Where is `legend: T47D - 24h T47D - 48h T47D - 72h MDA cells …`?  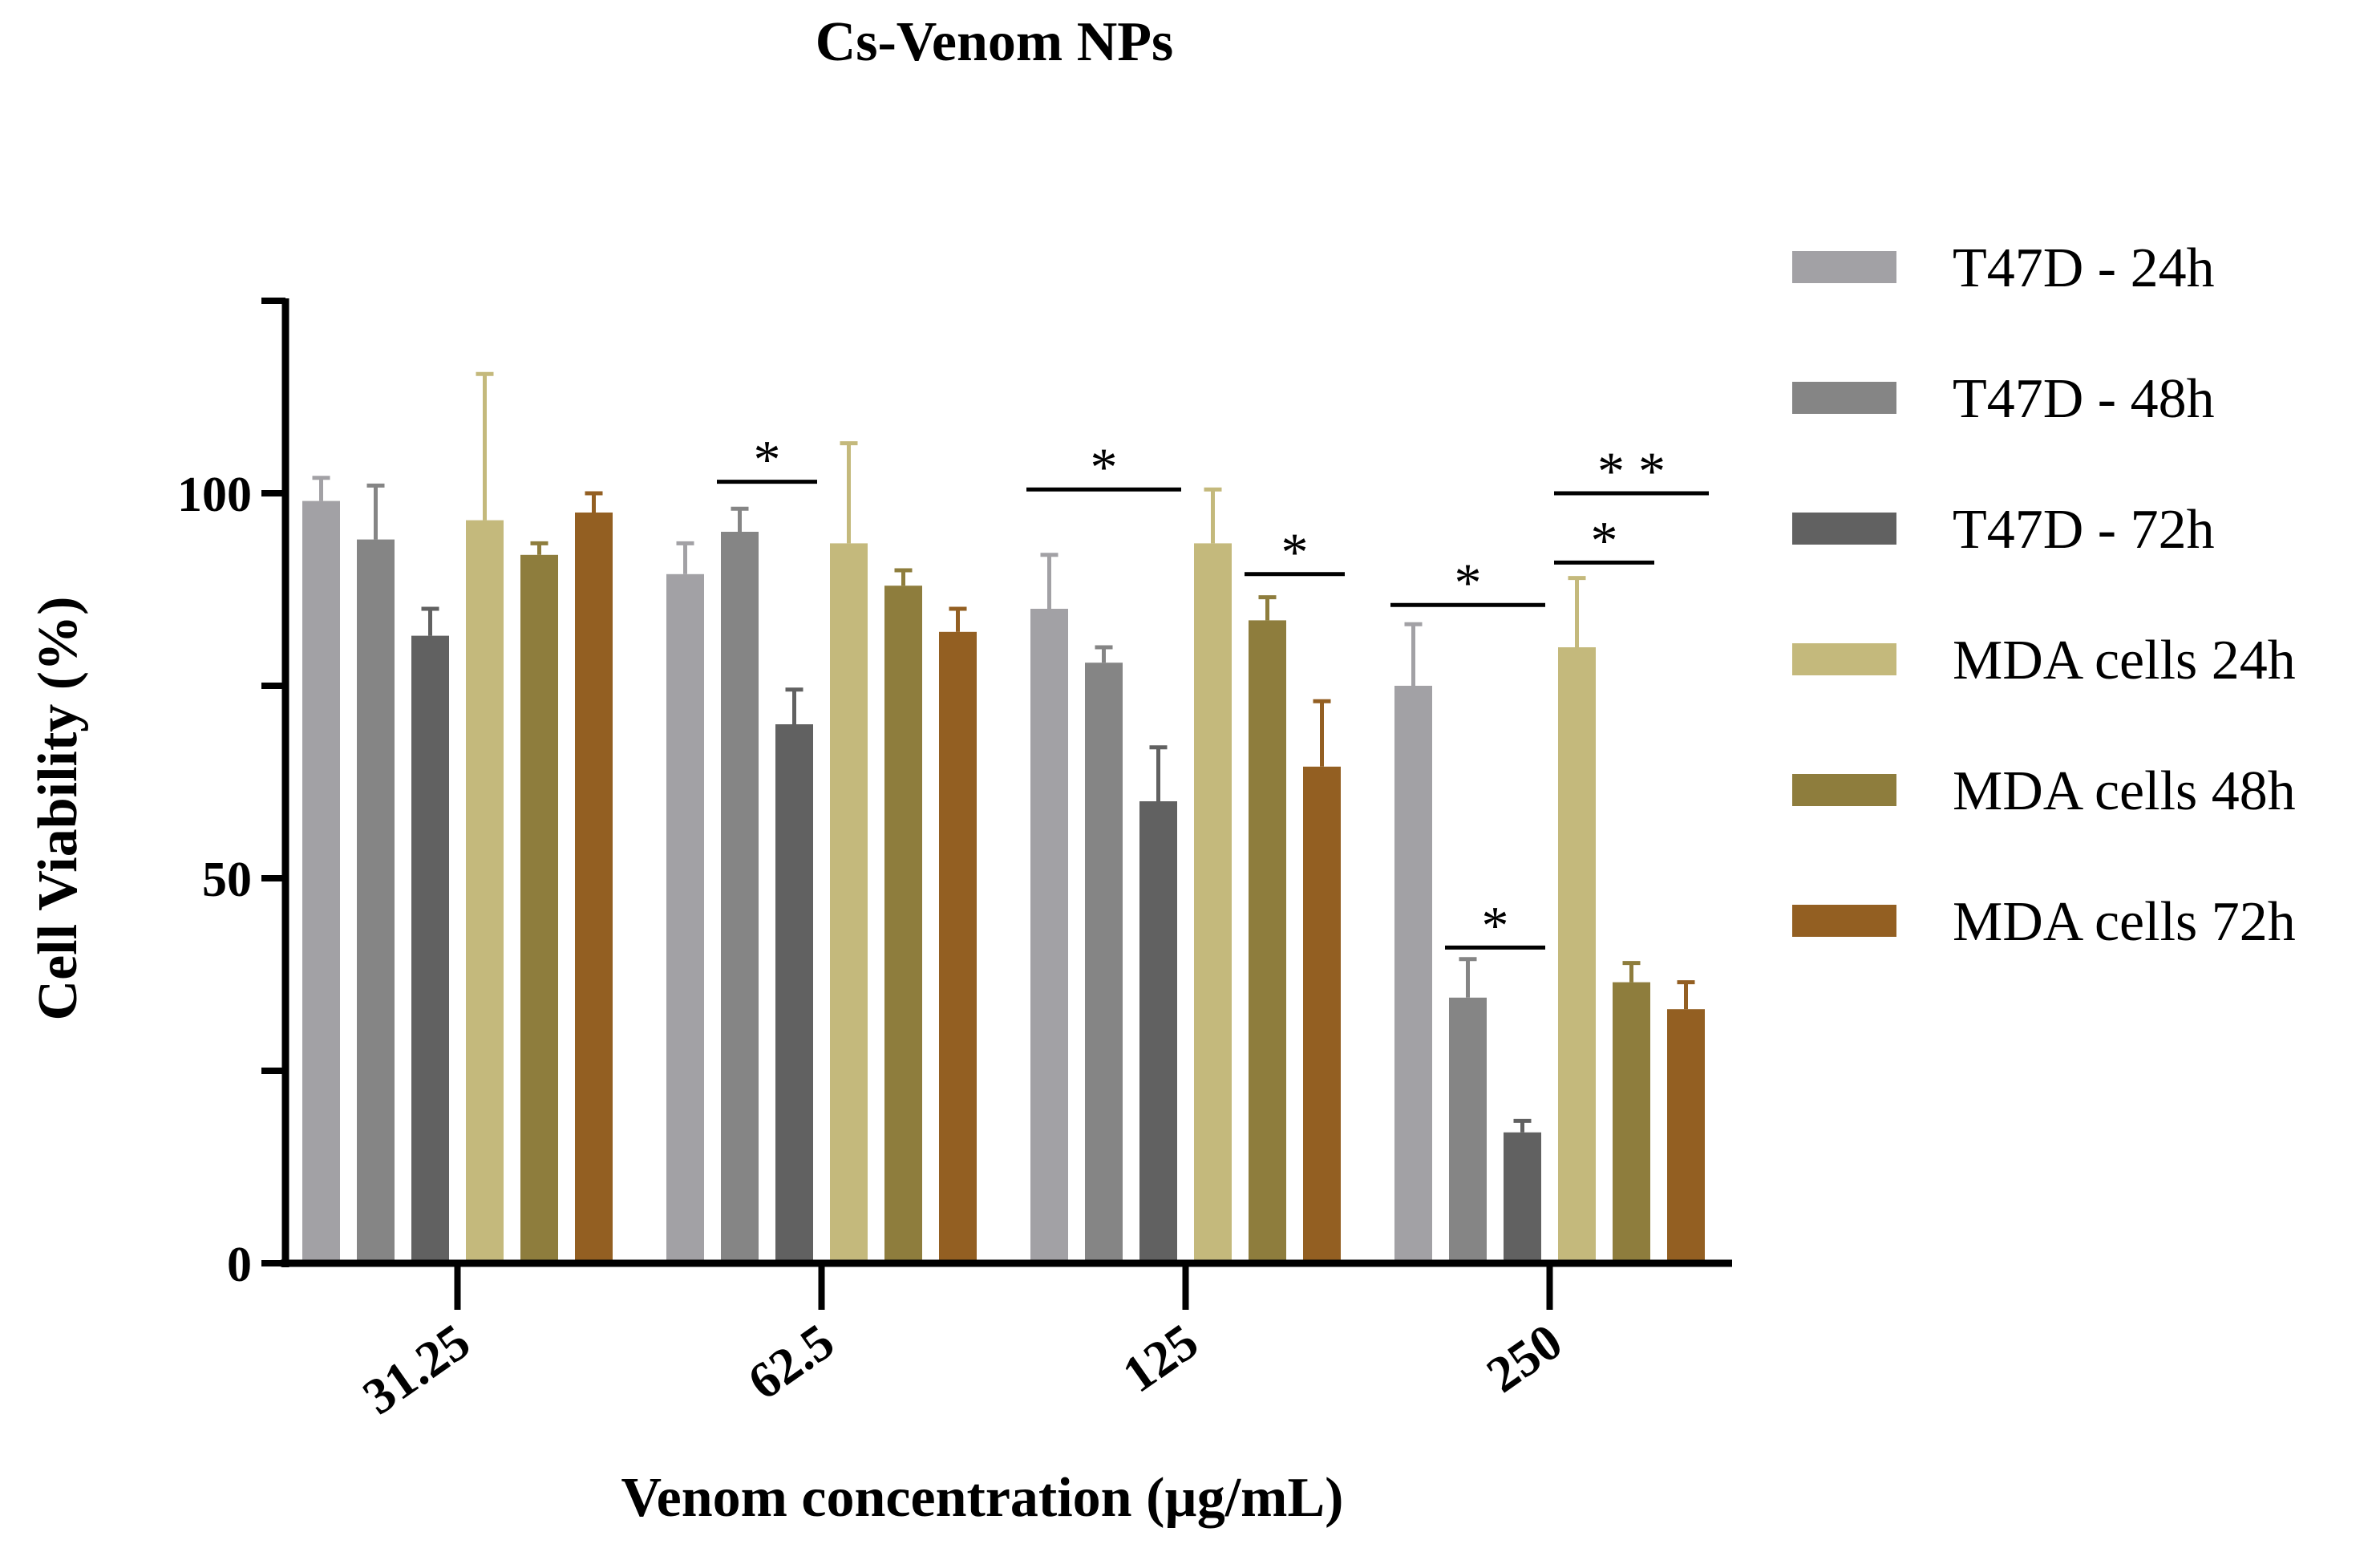 legend: T47D - 24h T47D - 48h T47D - 72h MDA cells … is located at coordinates (2044, 595).